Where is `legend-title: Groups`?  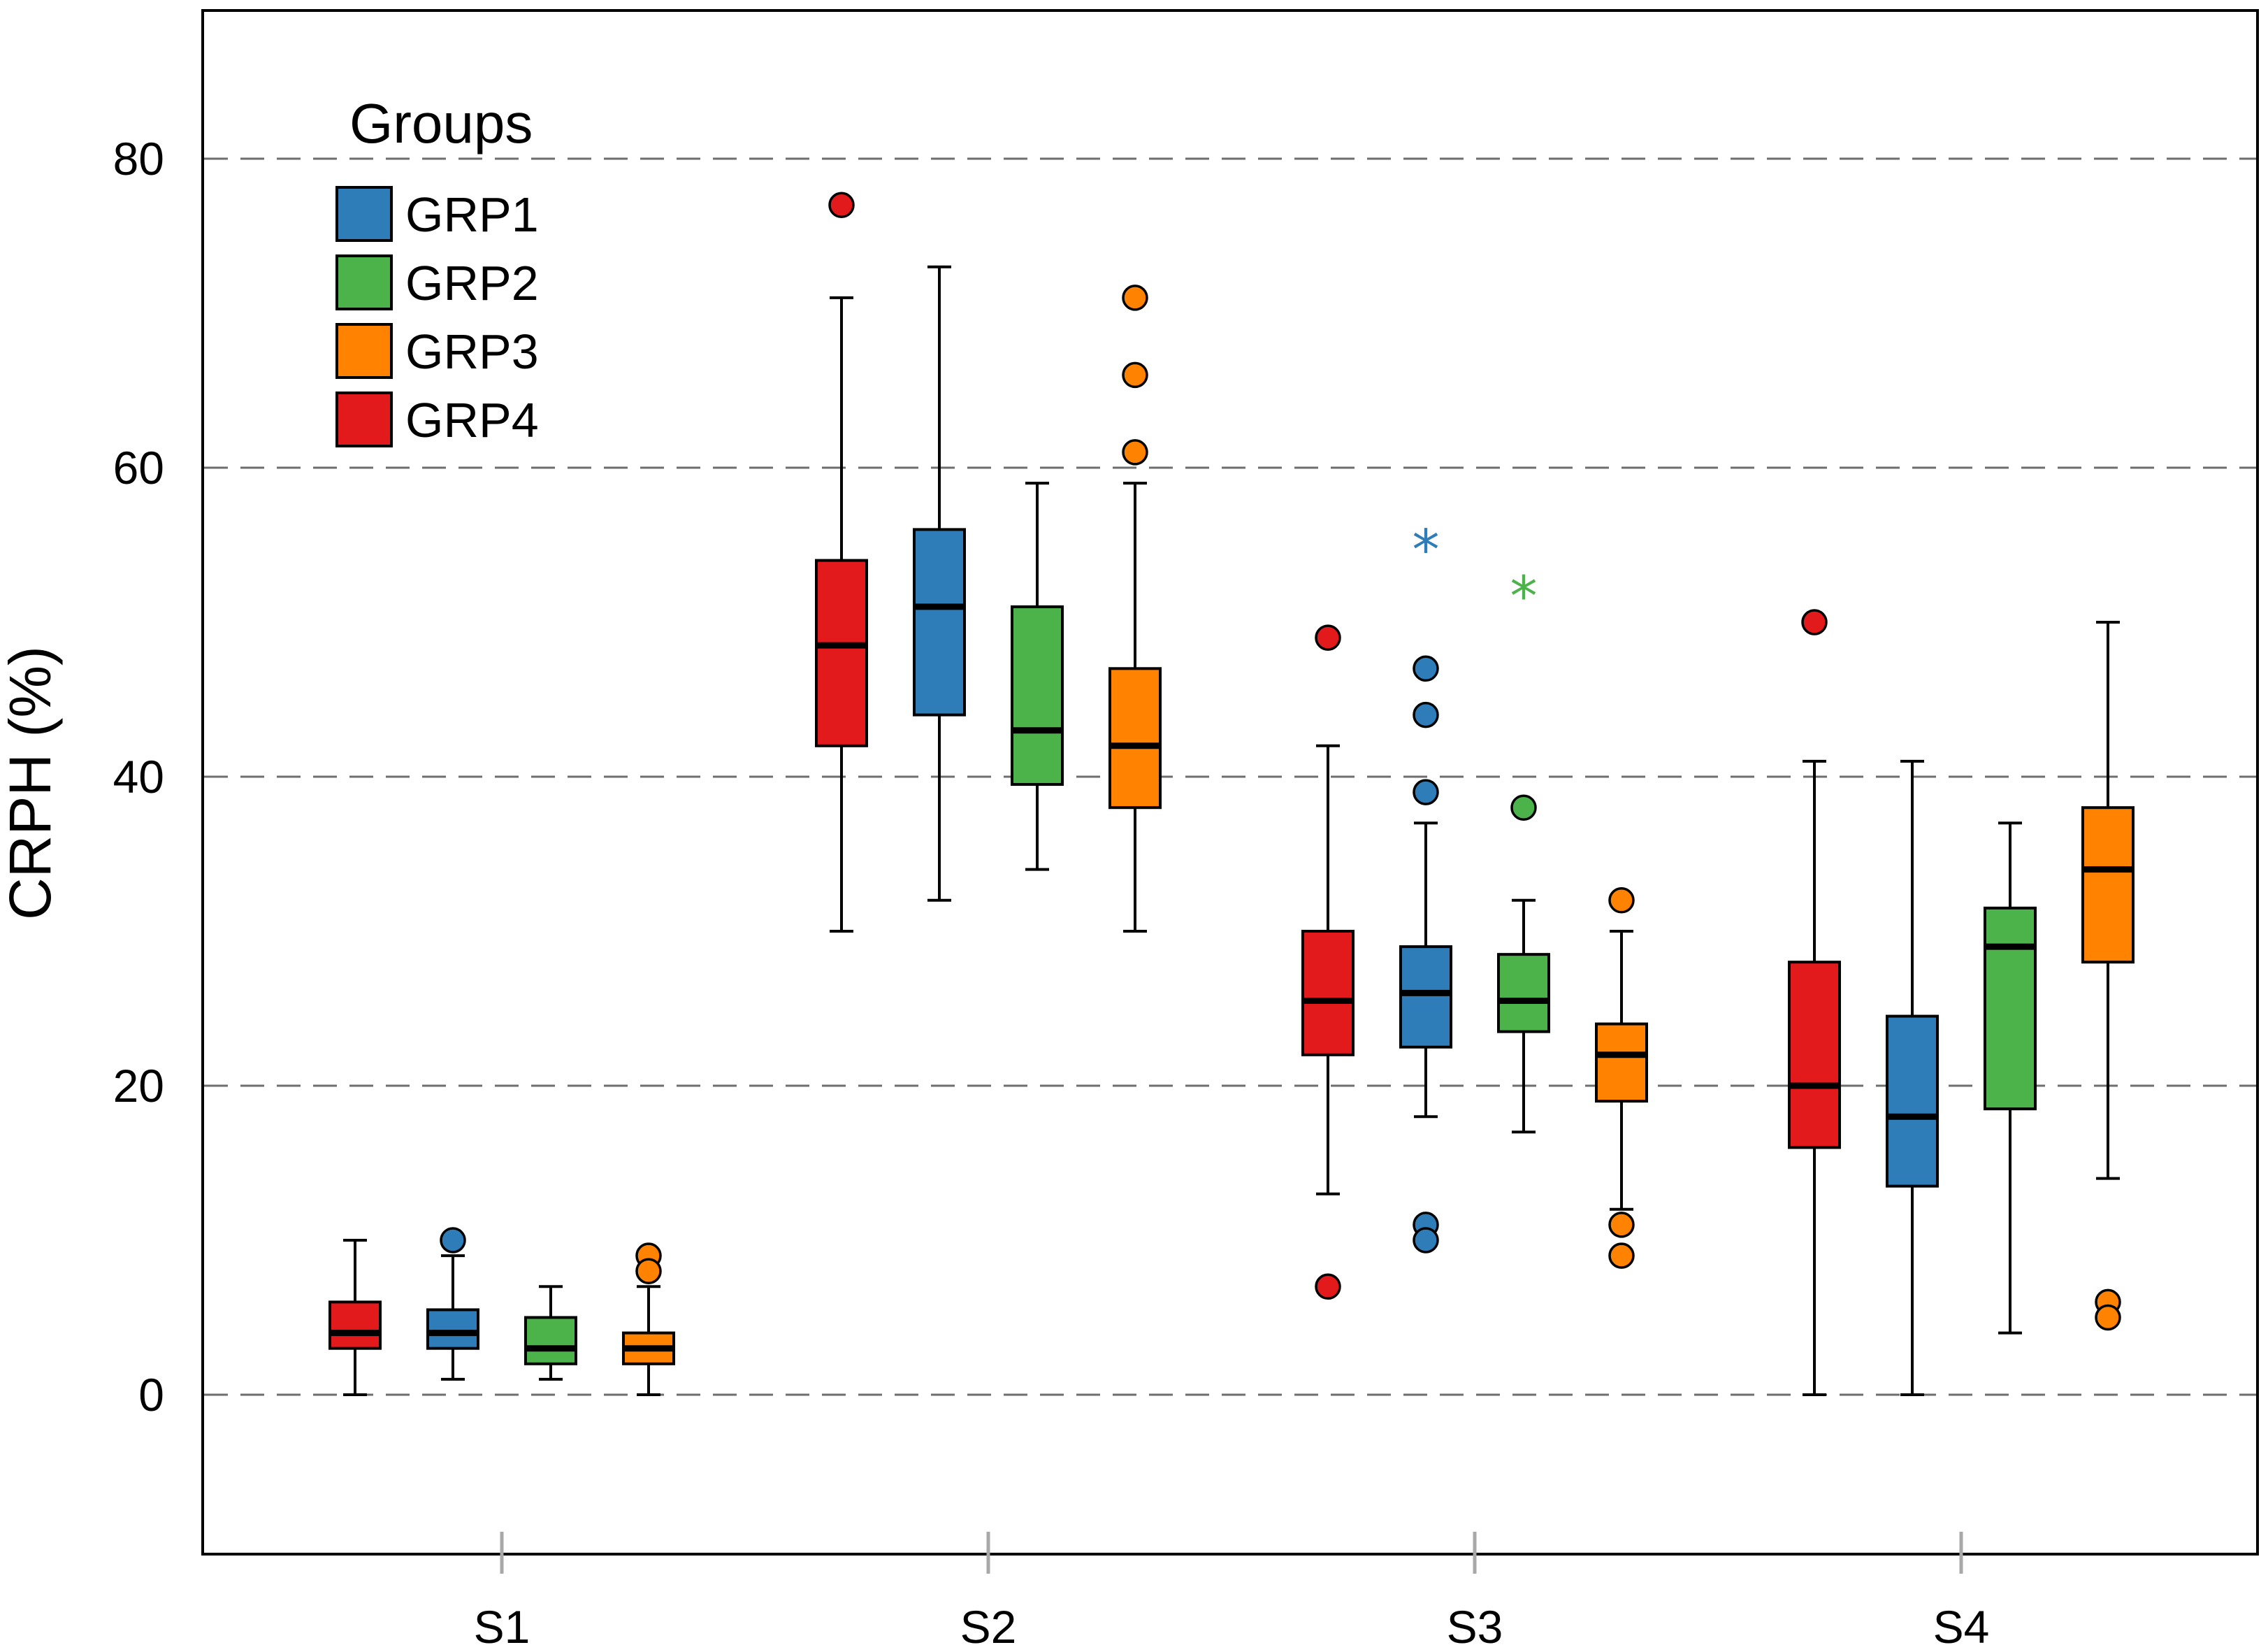 legend-title: Groups is located at coordinates (441, 123).